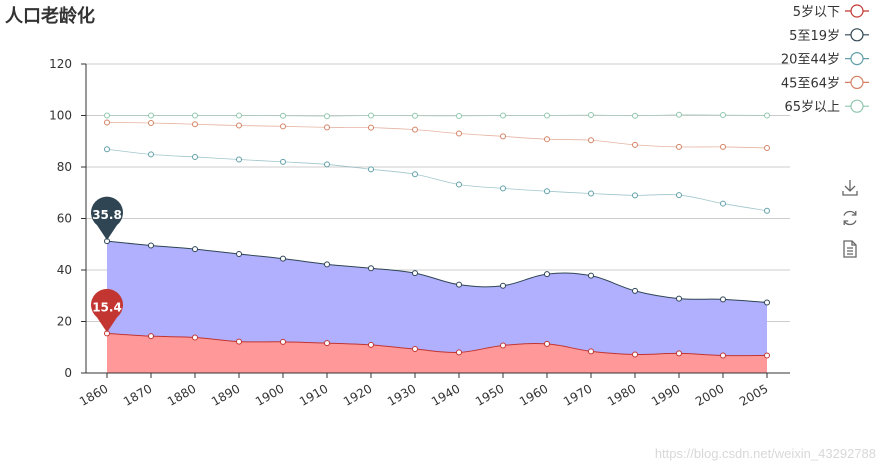 This screenshot has width=886, height=467. I want to click on legend: 5岁以下 5至19岁 20至44岁 45至64岁 65岁以上, so click(825, 59).